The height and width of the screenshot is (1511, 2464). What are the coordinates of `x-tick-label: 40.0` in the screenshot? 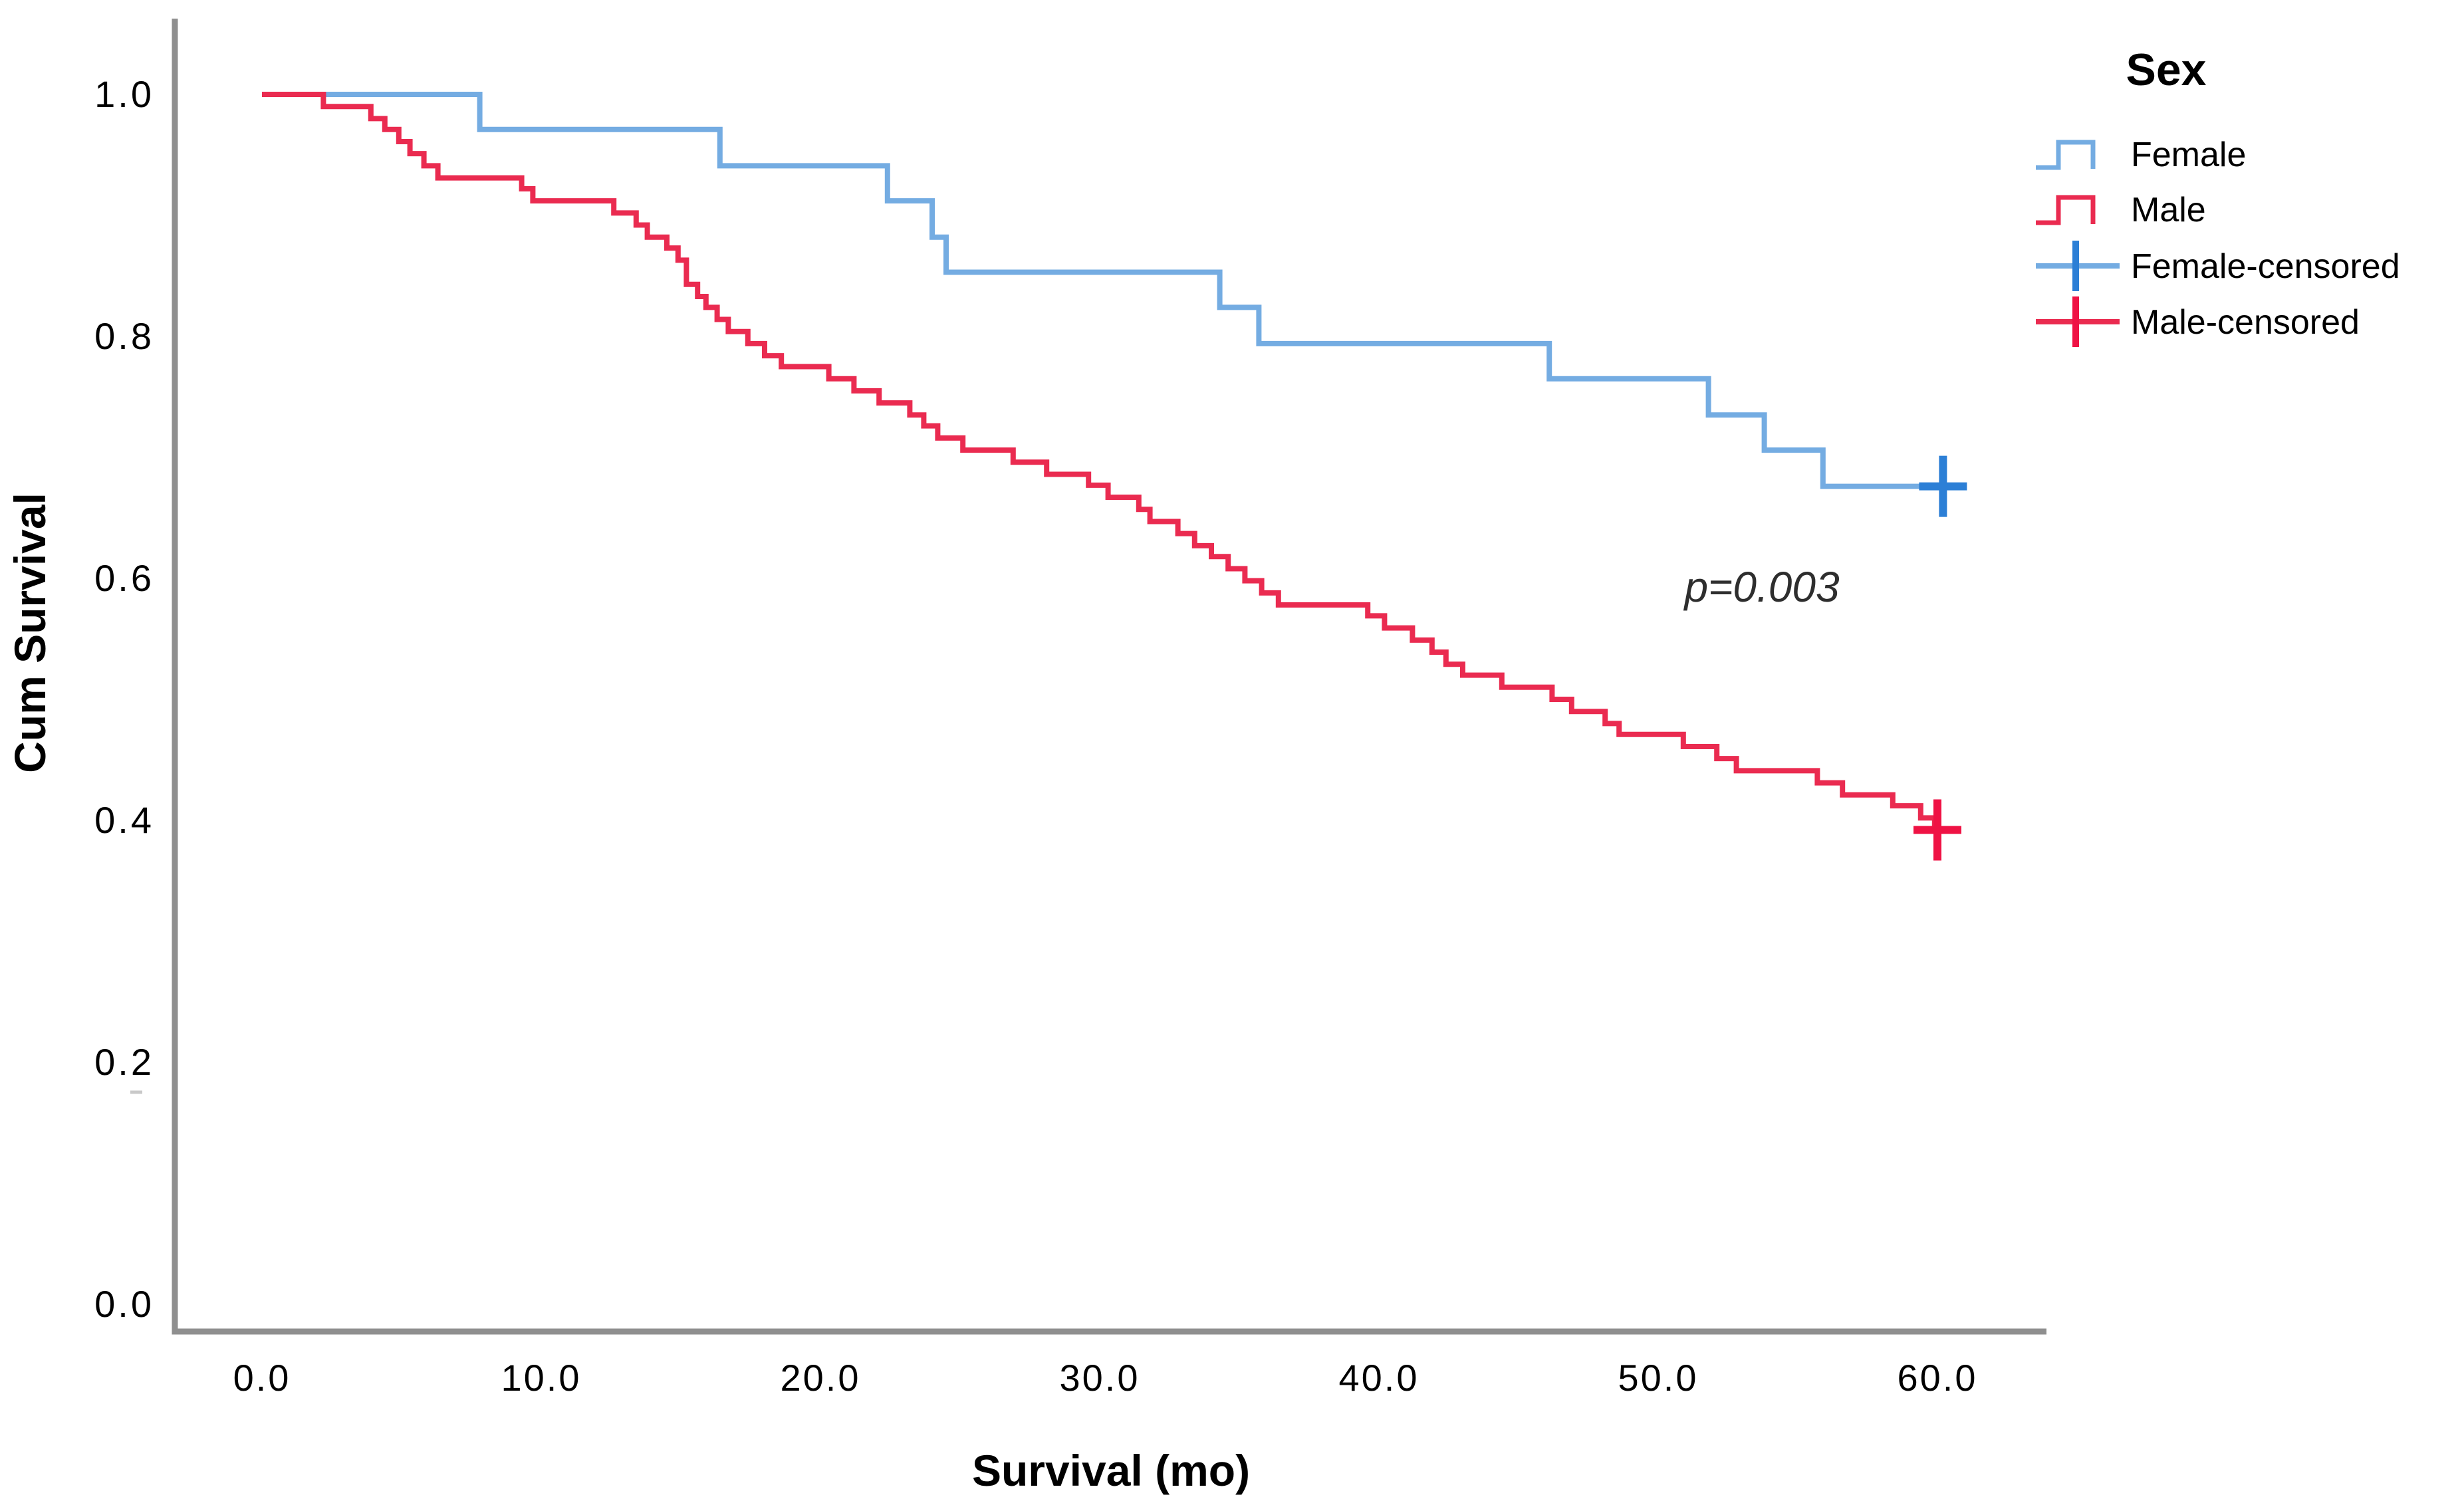 It's located at (1379, 1378).